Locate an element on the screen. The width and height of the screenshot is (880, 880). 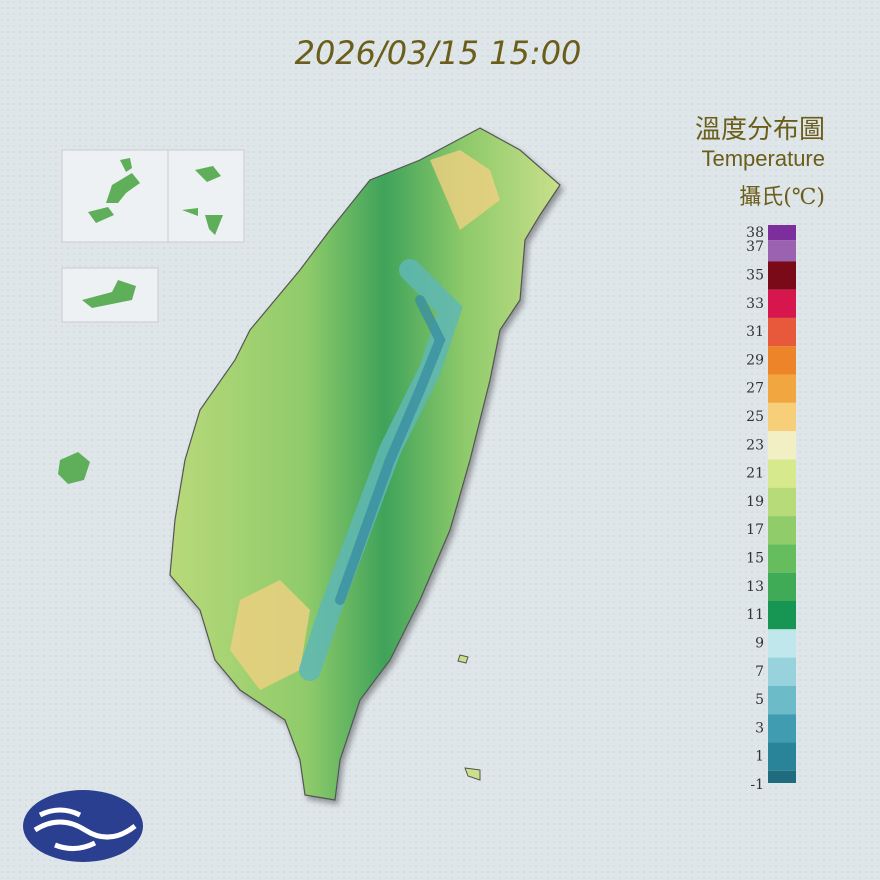
legend-label: 25 is located at coordinates (755, 417).